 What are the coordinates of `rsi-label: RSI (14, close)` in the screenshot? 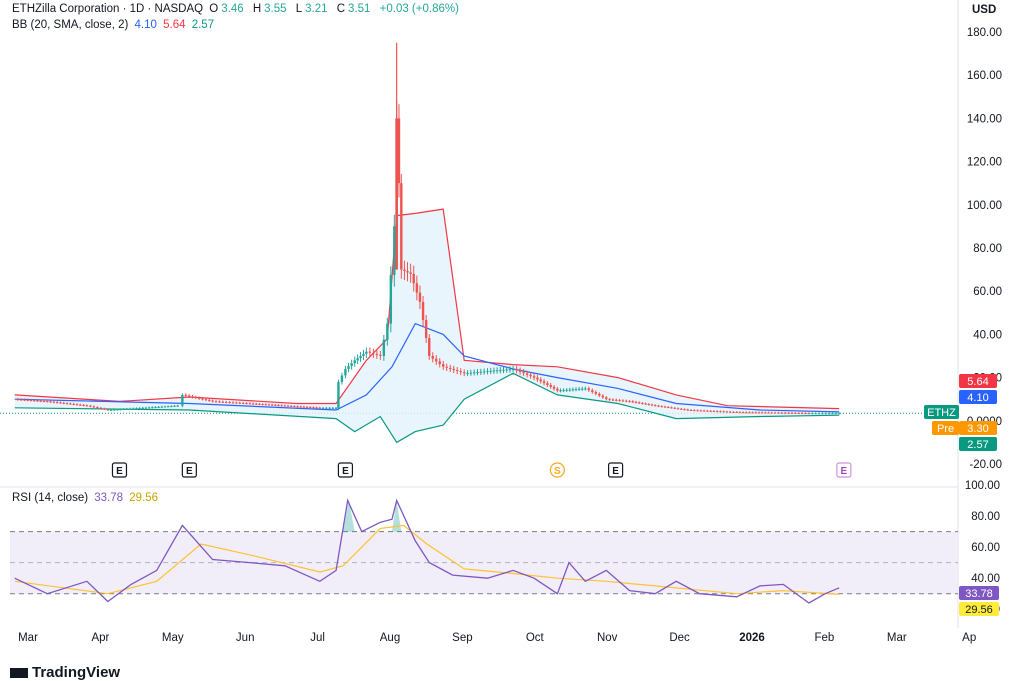 It's located at (50, 498).